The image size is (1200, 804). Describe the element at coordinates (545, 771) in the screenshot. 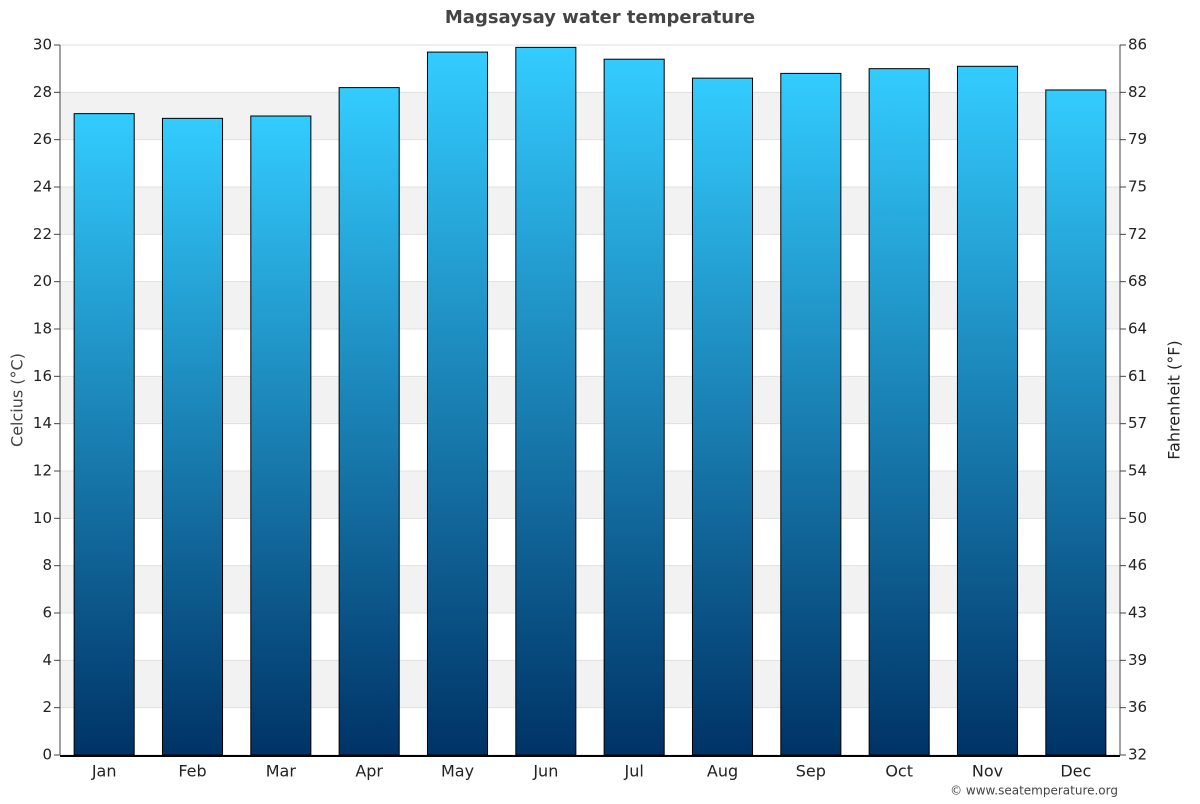

I see `x-tick-label: Jun` at that location.